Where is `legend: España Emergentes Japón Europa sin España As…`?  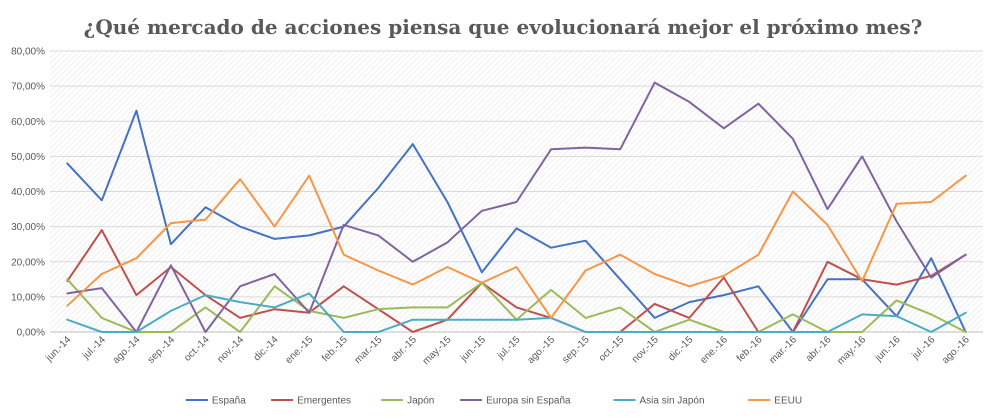 legend: España Emergentes Japón Europa sin España As… is located at coordinates (493, 401).